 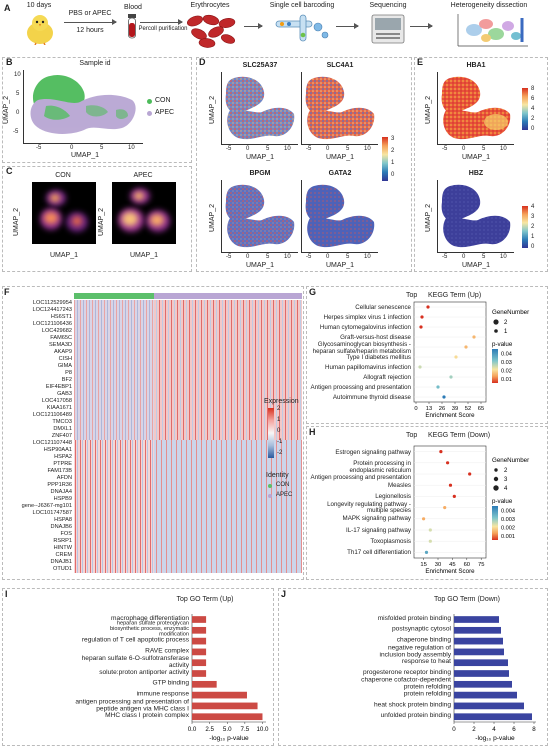 I want to click on x-tick-label: 39, so click(x=455, y=409).